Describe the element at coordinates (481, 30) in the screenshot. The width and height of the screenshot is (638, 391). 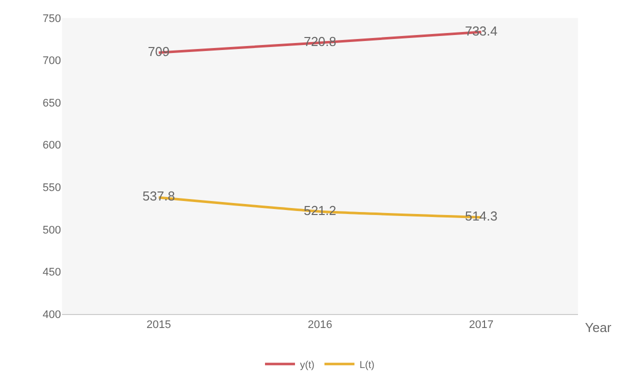
I see `data-label: 733.4` at that location.